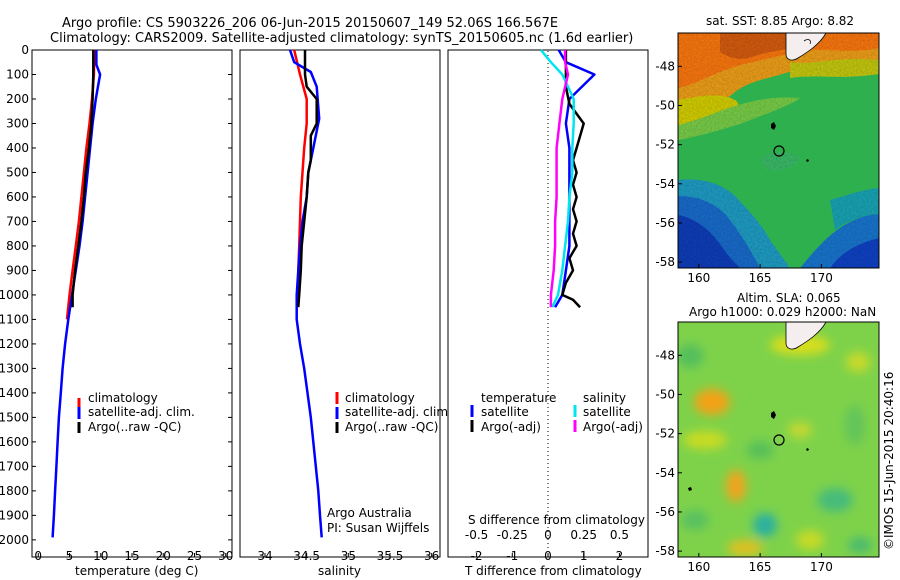 This screenshot has width=900, height=580. I want to click on t-difference-x-label: T difference from climatology, so click(553, 571).